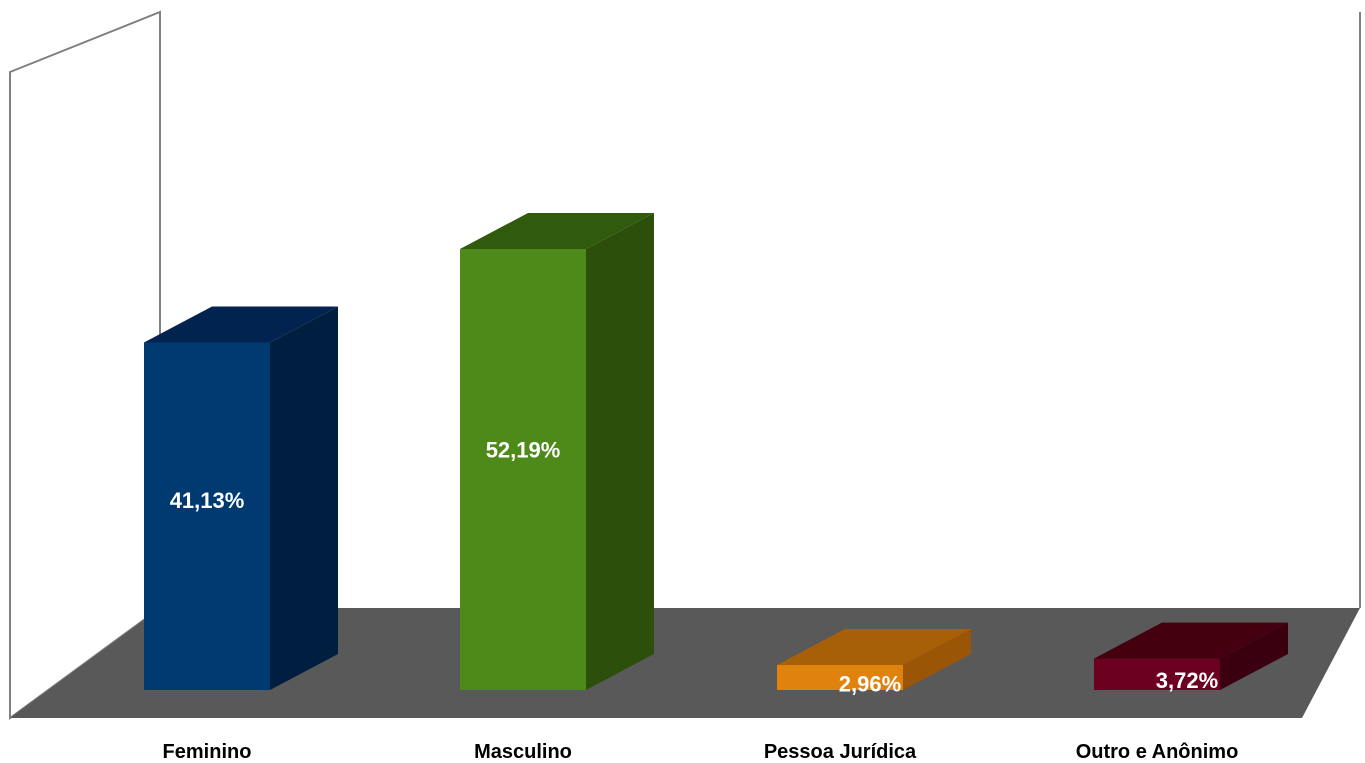  I want to click on bar-top-masculino, so click(557, 230).